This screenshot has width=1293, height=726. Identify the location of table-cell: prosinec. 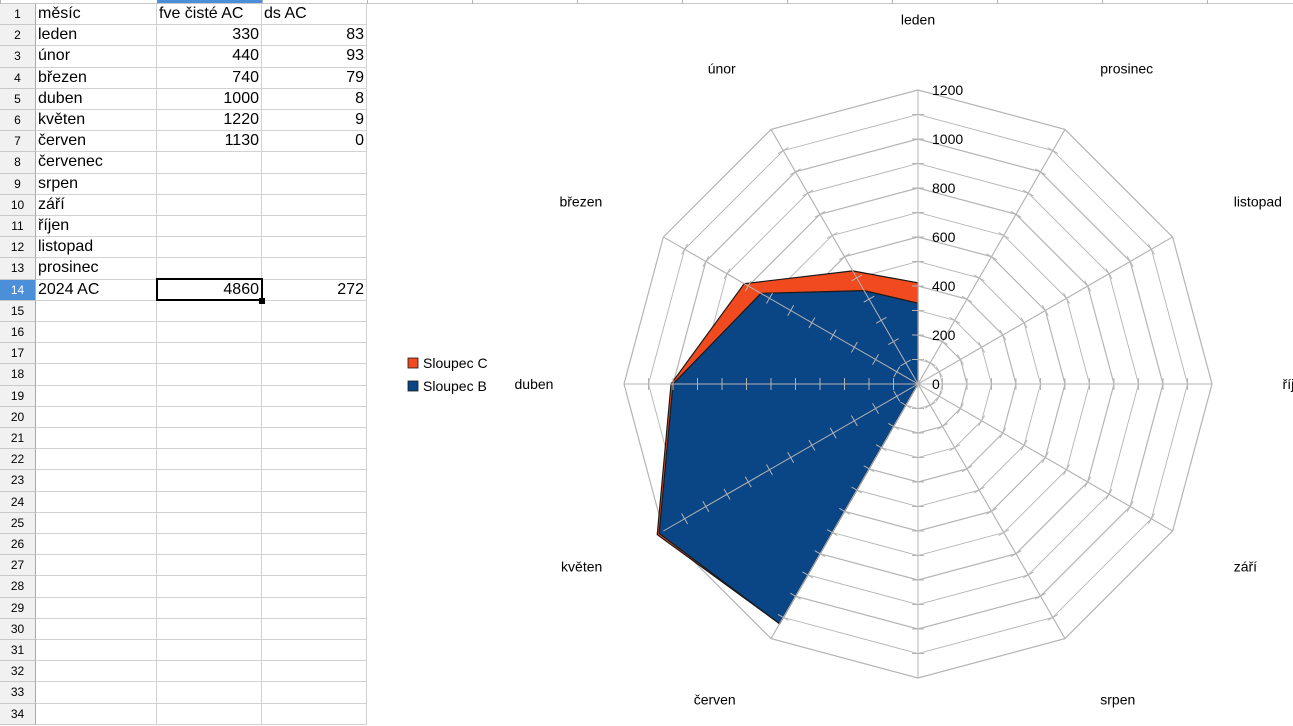
(96, 269).